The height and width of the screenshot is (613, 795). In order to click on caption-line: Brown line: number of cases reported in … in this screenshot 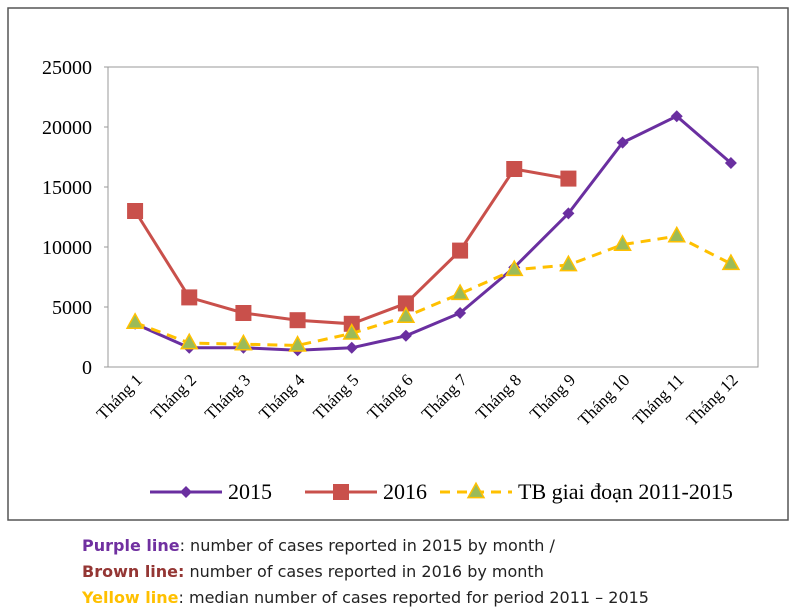, I will do `click(313, 571)`.